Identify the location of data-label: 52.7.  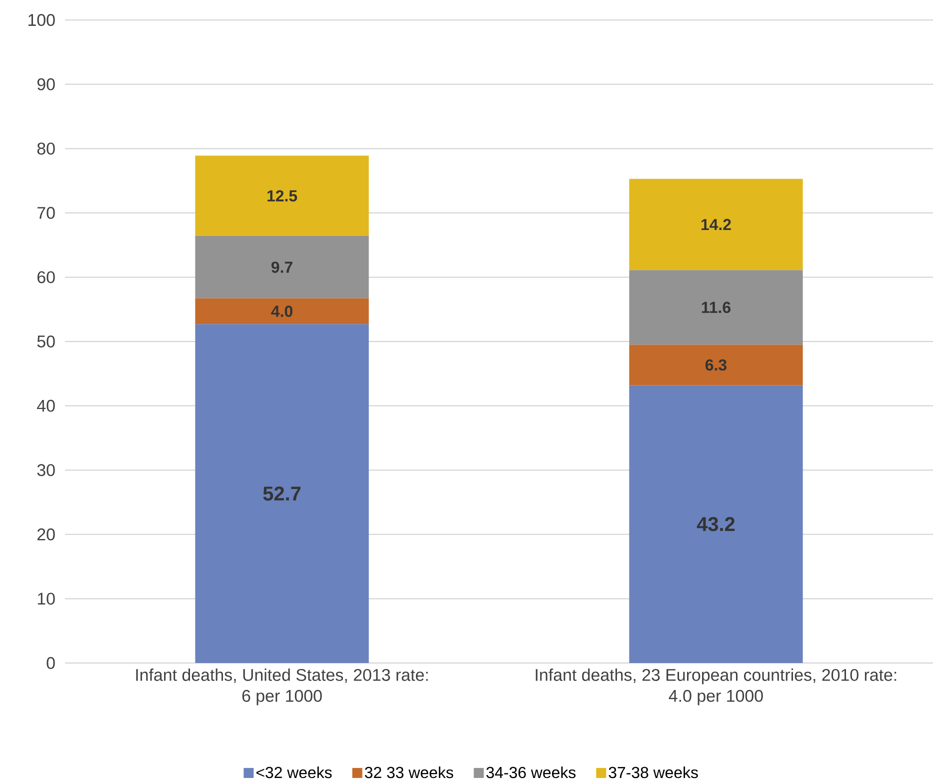
(282, 493).